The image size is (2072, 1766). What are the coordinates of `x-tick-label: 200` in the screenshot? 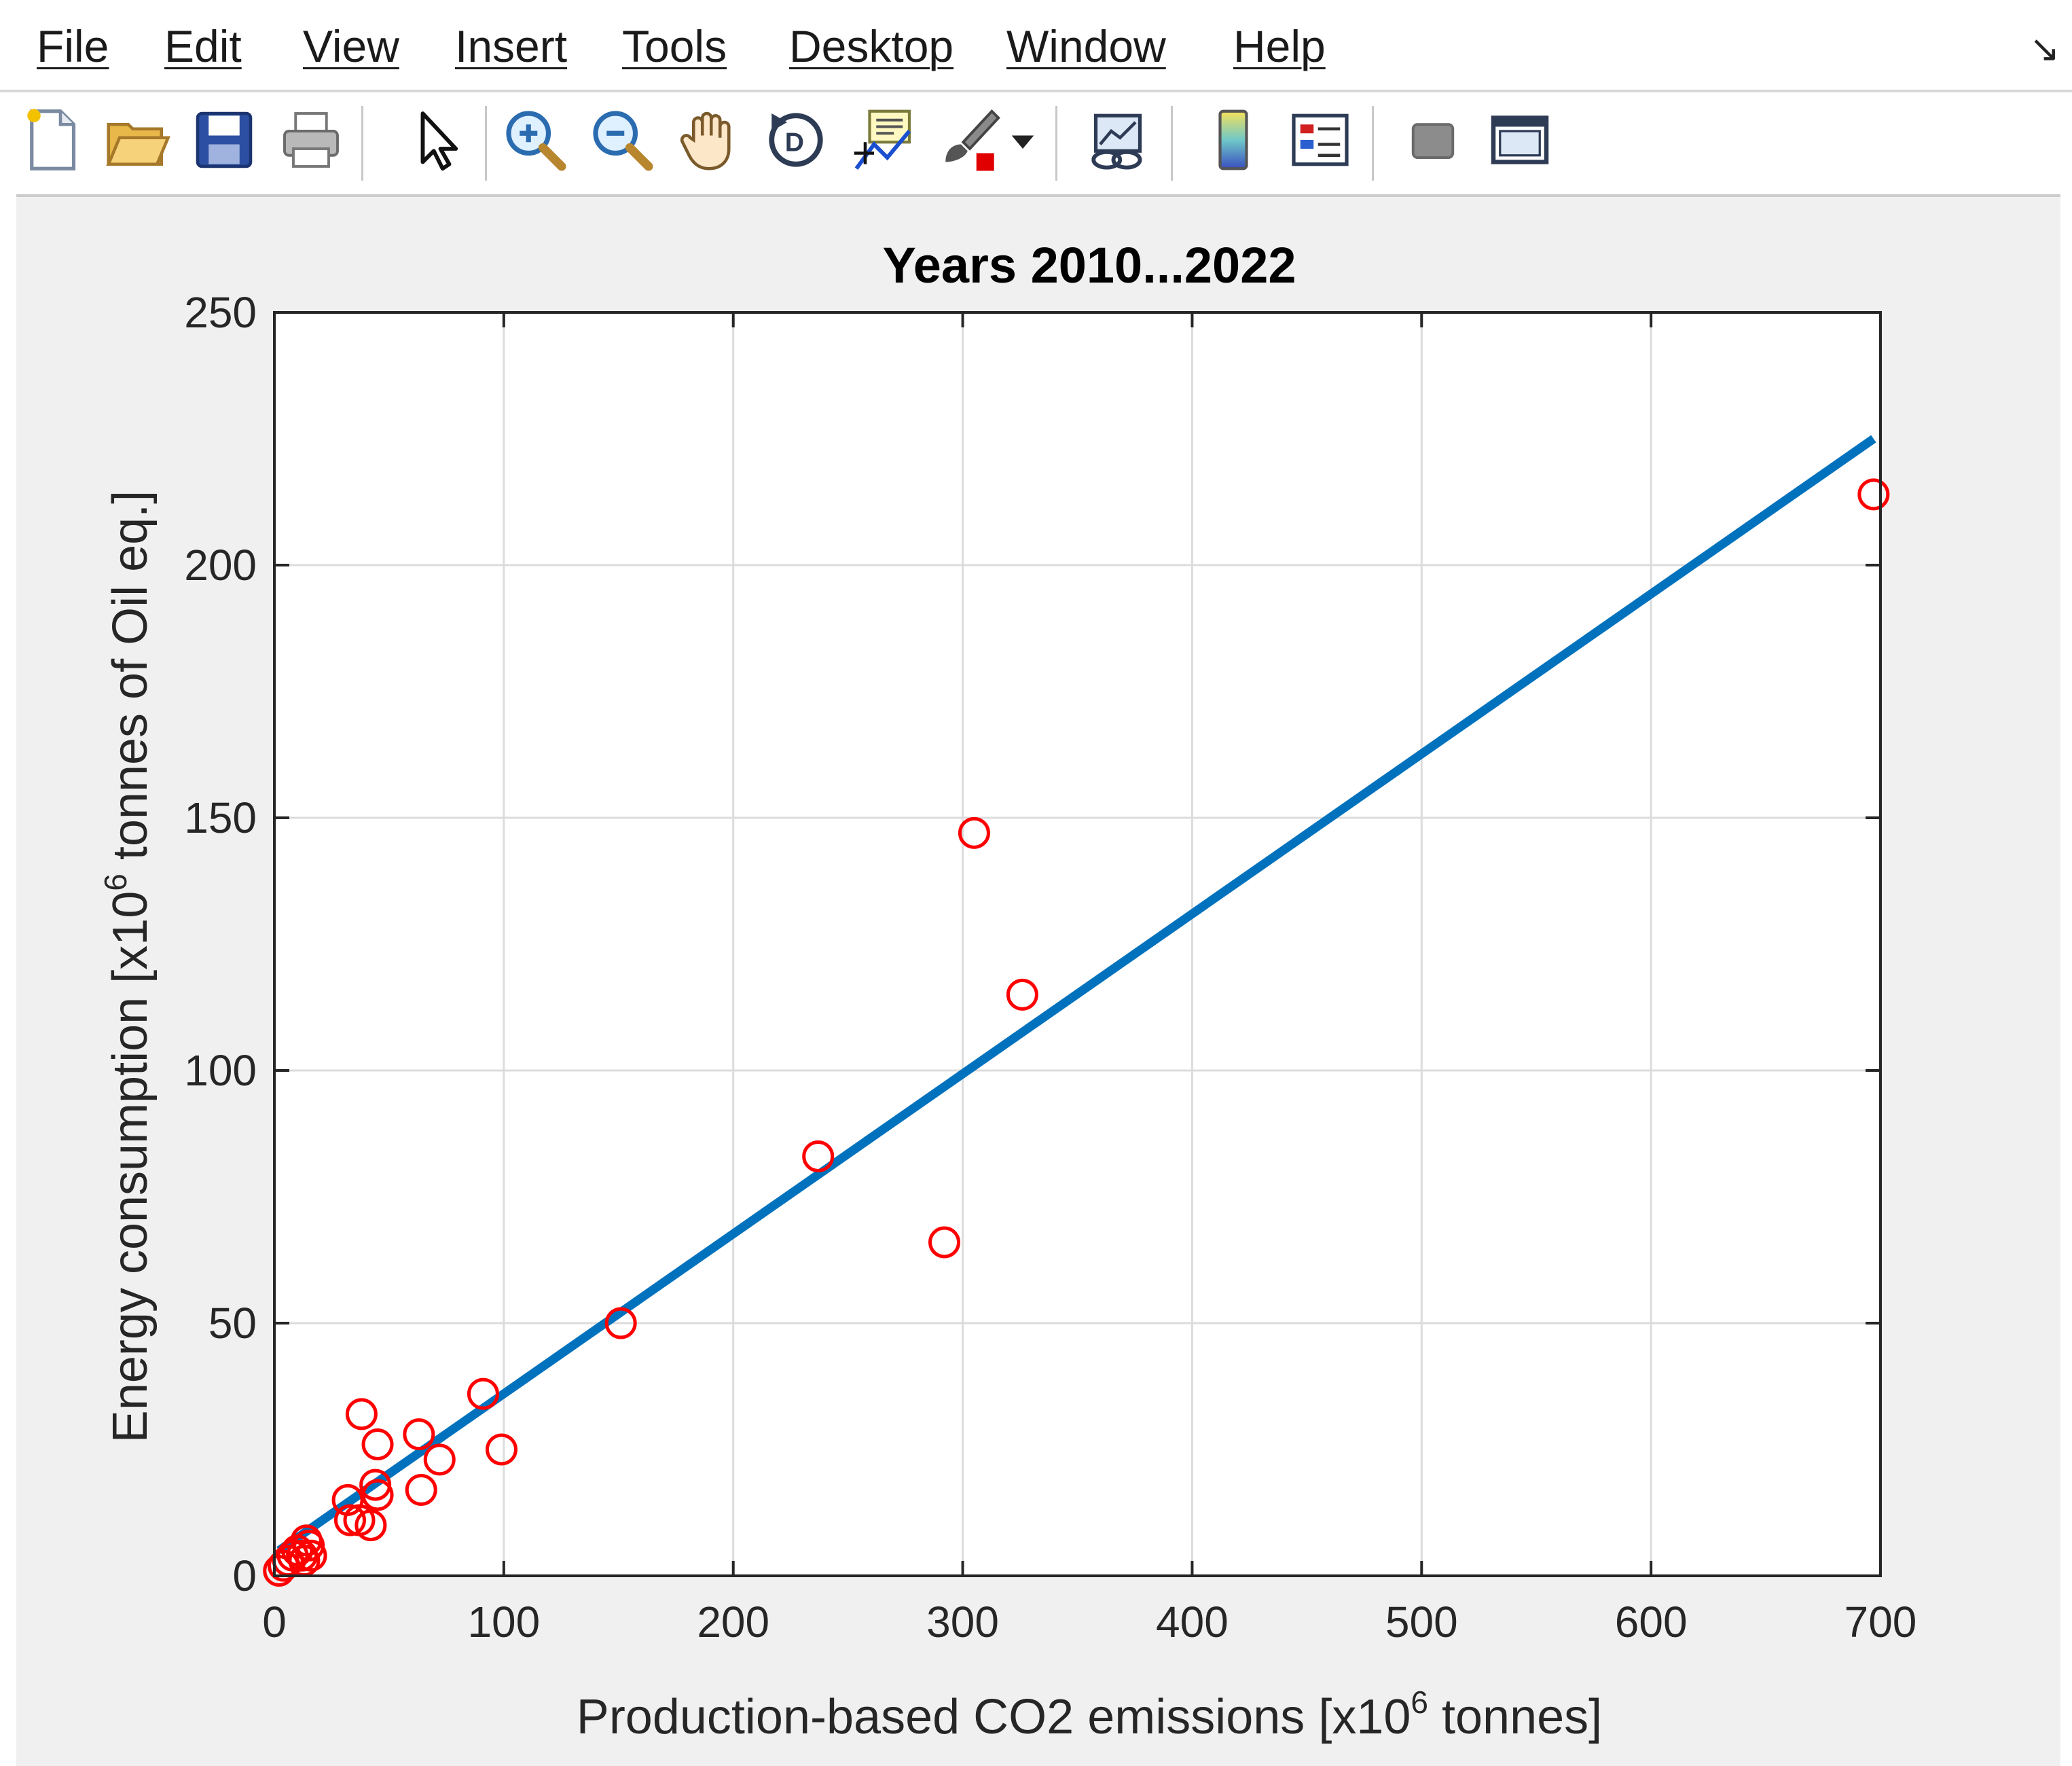 It's located at (733, 1622).